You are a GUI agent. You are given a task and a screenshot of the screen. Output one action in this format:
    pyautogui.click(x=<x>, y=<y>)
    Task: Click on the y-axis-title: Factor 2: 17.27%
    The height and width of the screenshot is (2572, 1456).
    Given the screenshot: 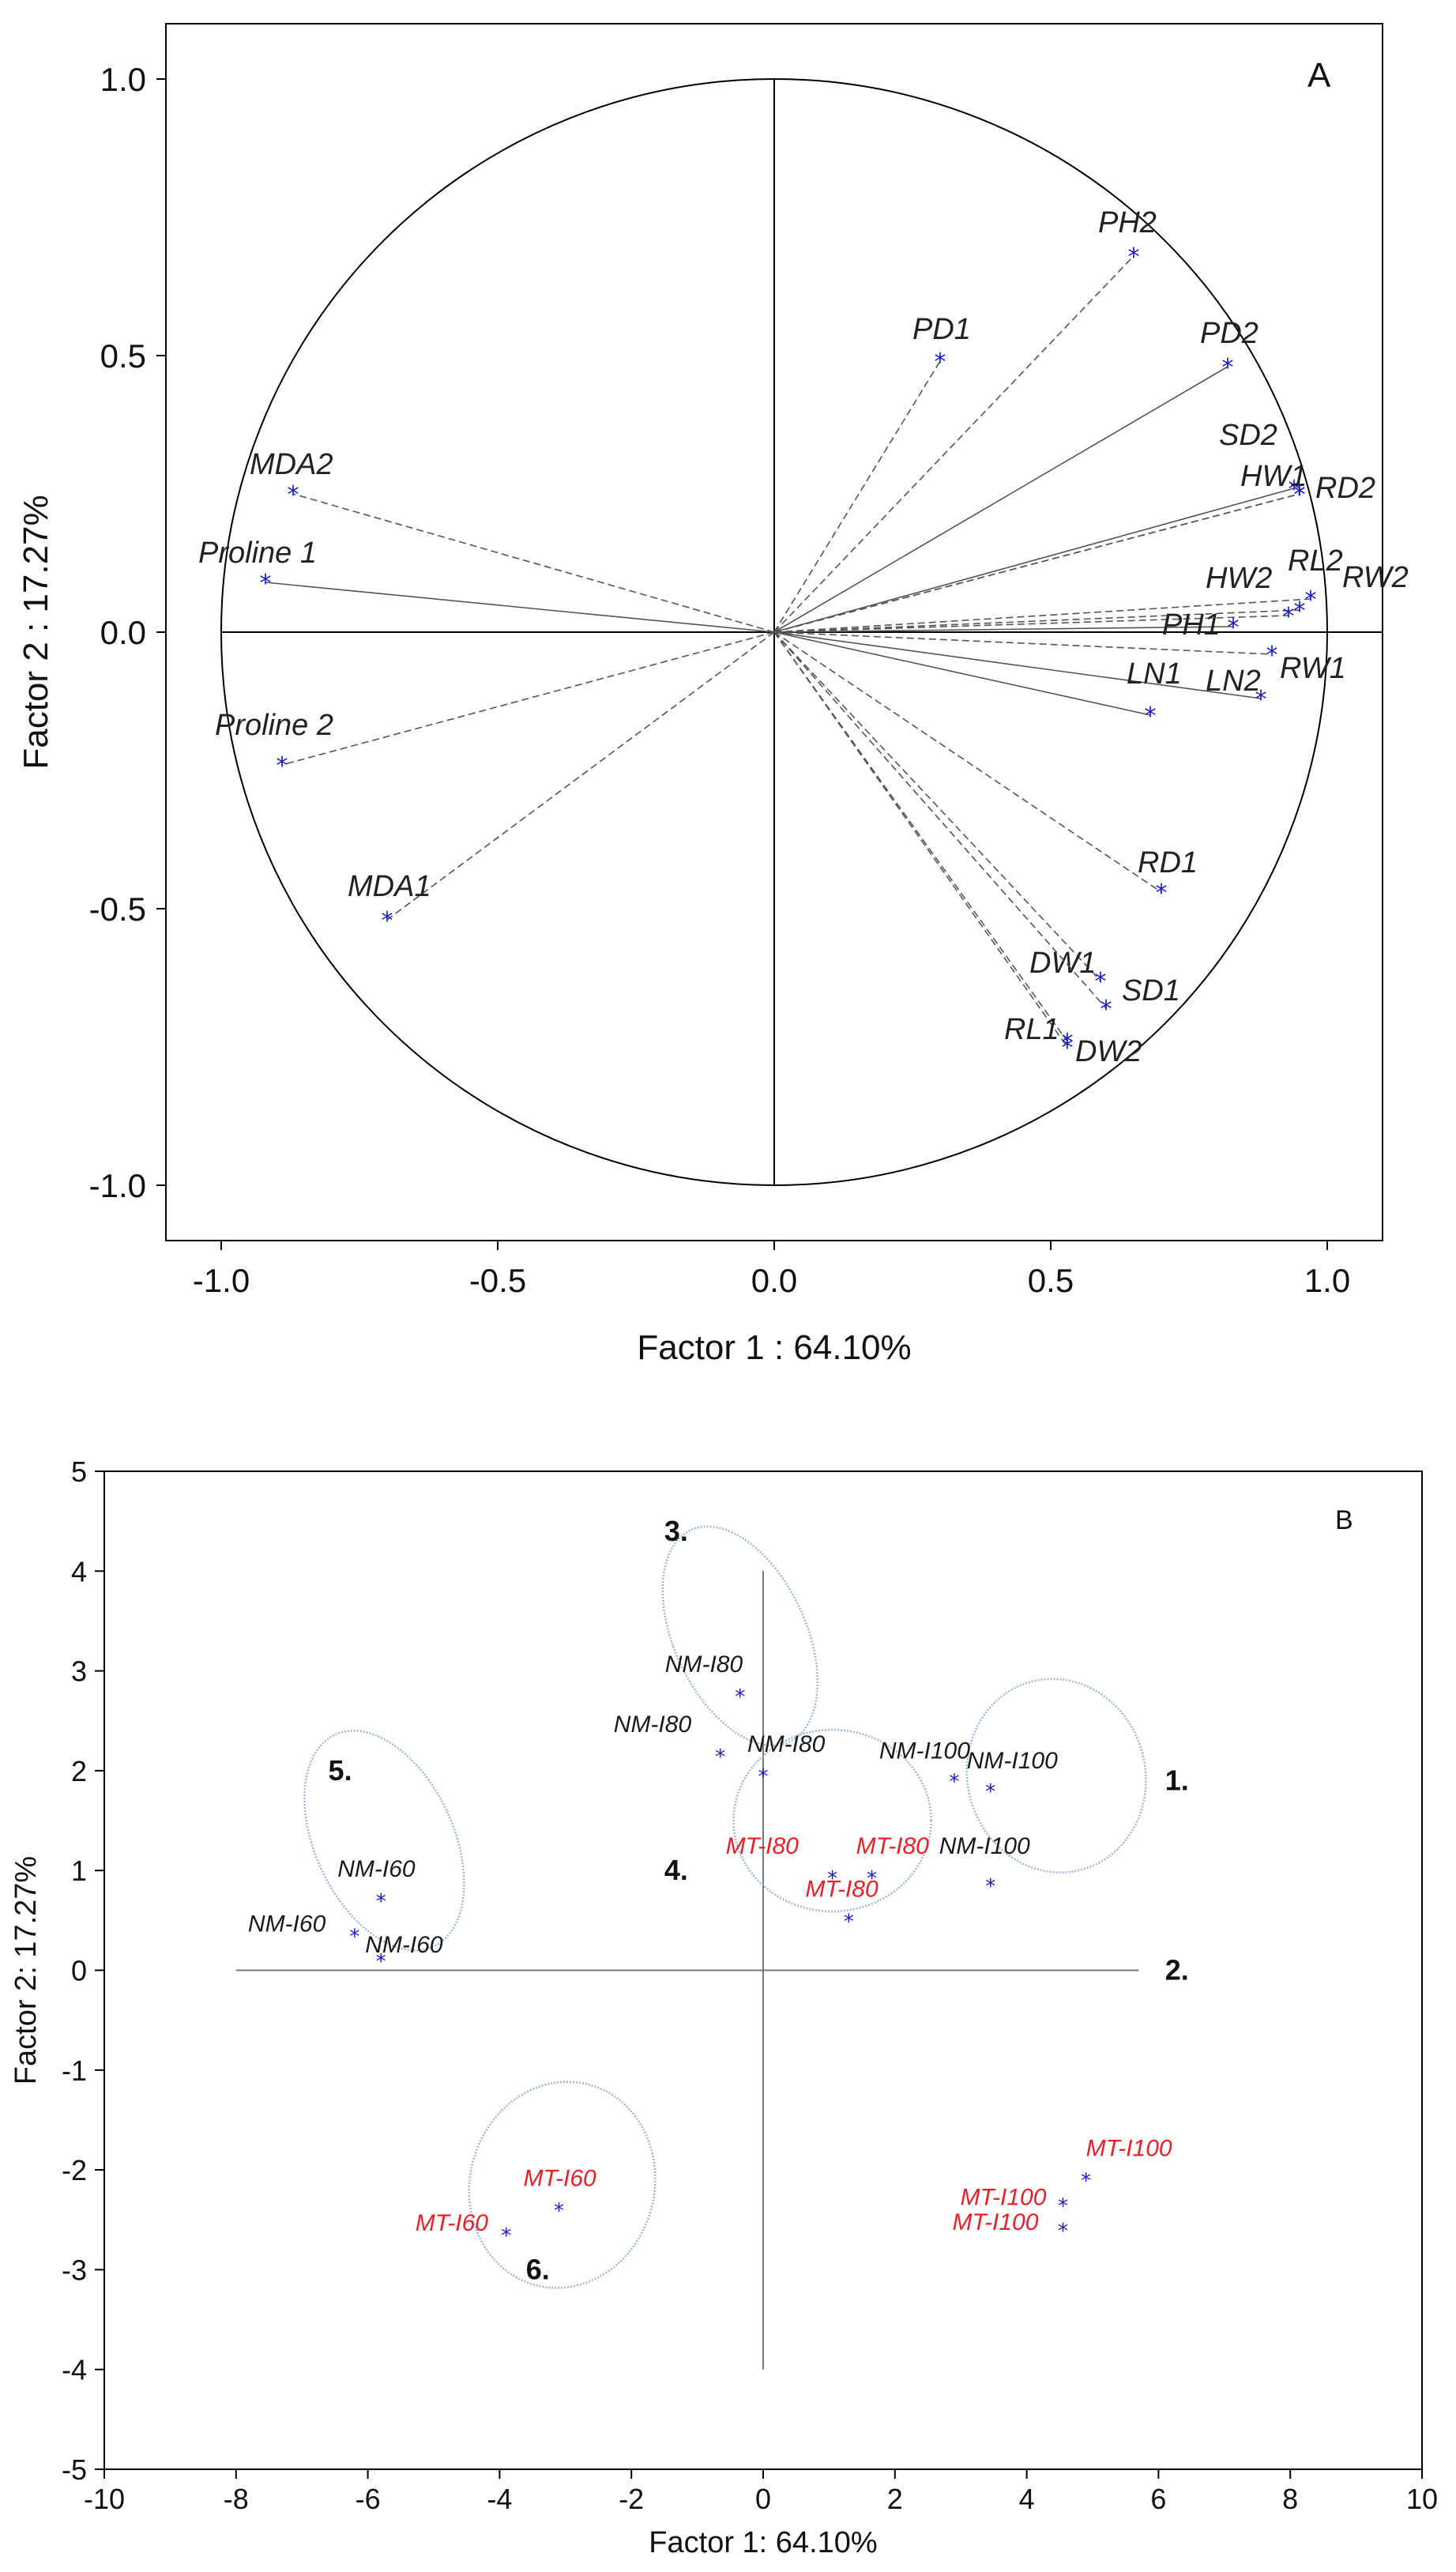 What is the action you would take?
    pyautogui.click(x=26, y=1970)
    